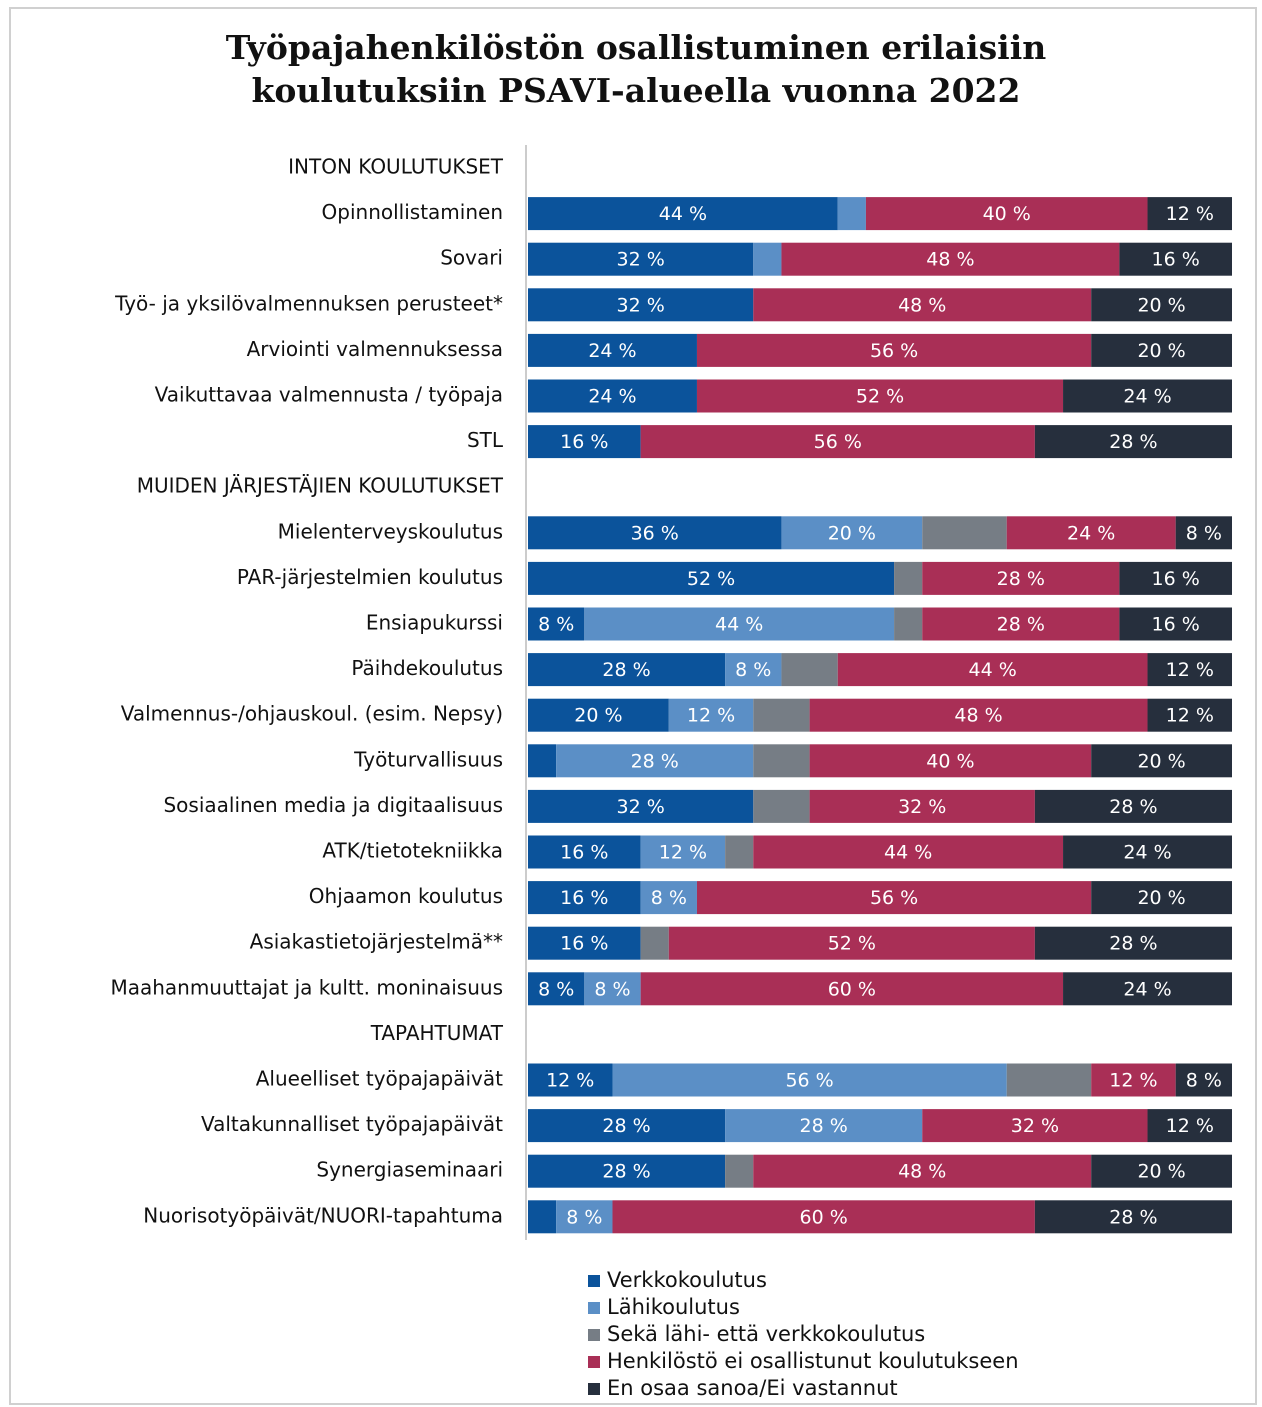 This screenshot has width=1262, height=1407. What do you see at coordinates (406, 896) in the screenshot?
I see `y-tick-label: Ohjaamon koulutus` at bounding box center [406, 896].